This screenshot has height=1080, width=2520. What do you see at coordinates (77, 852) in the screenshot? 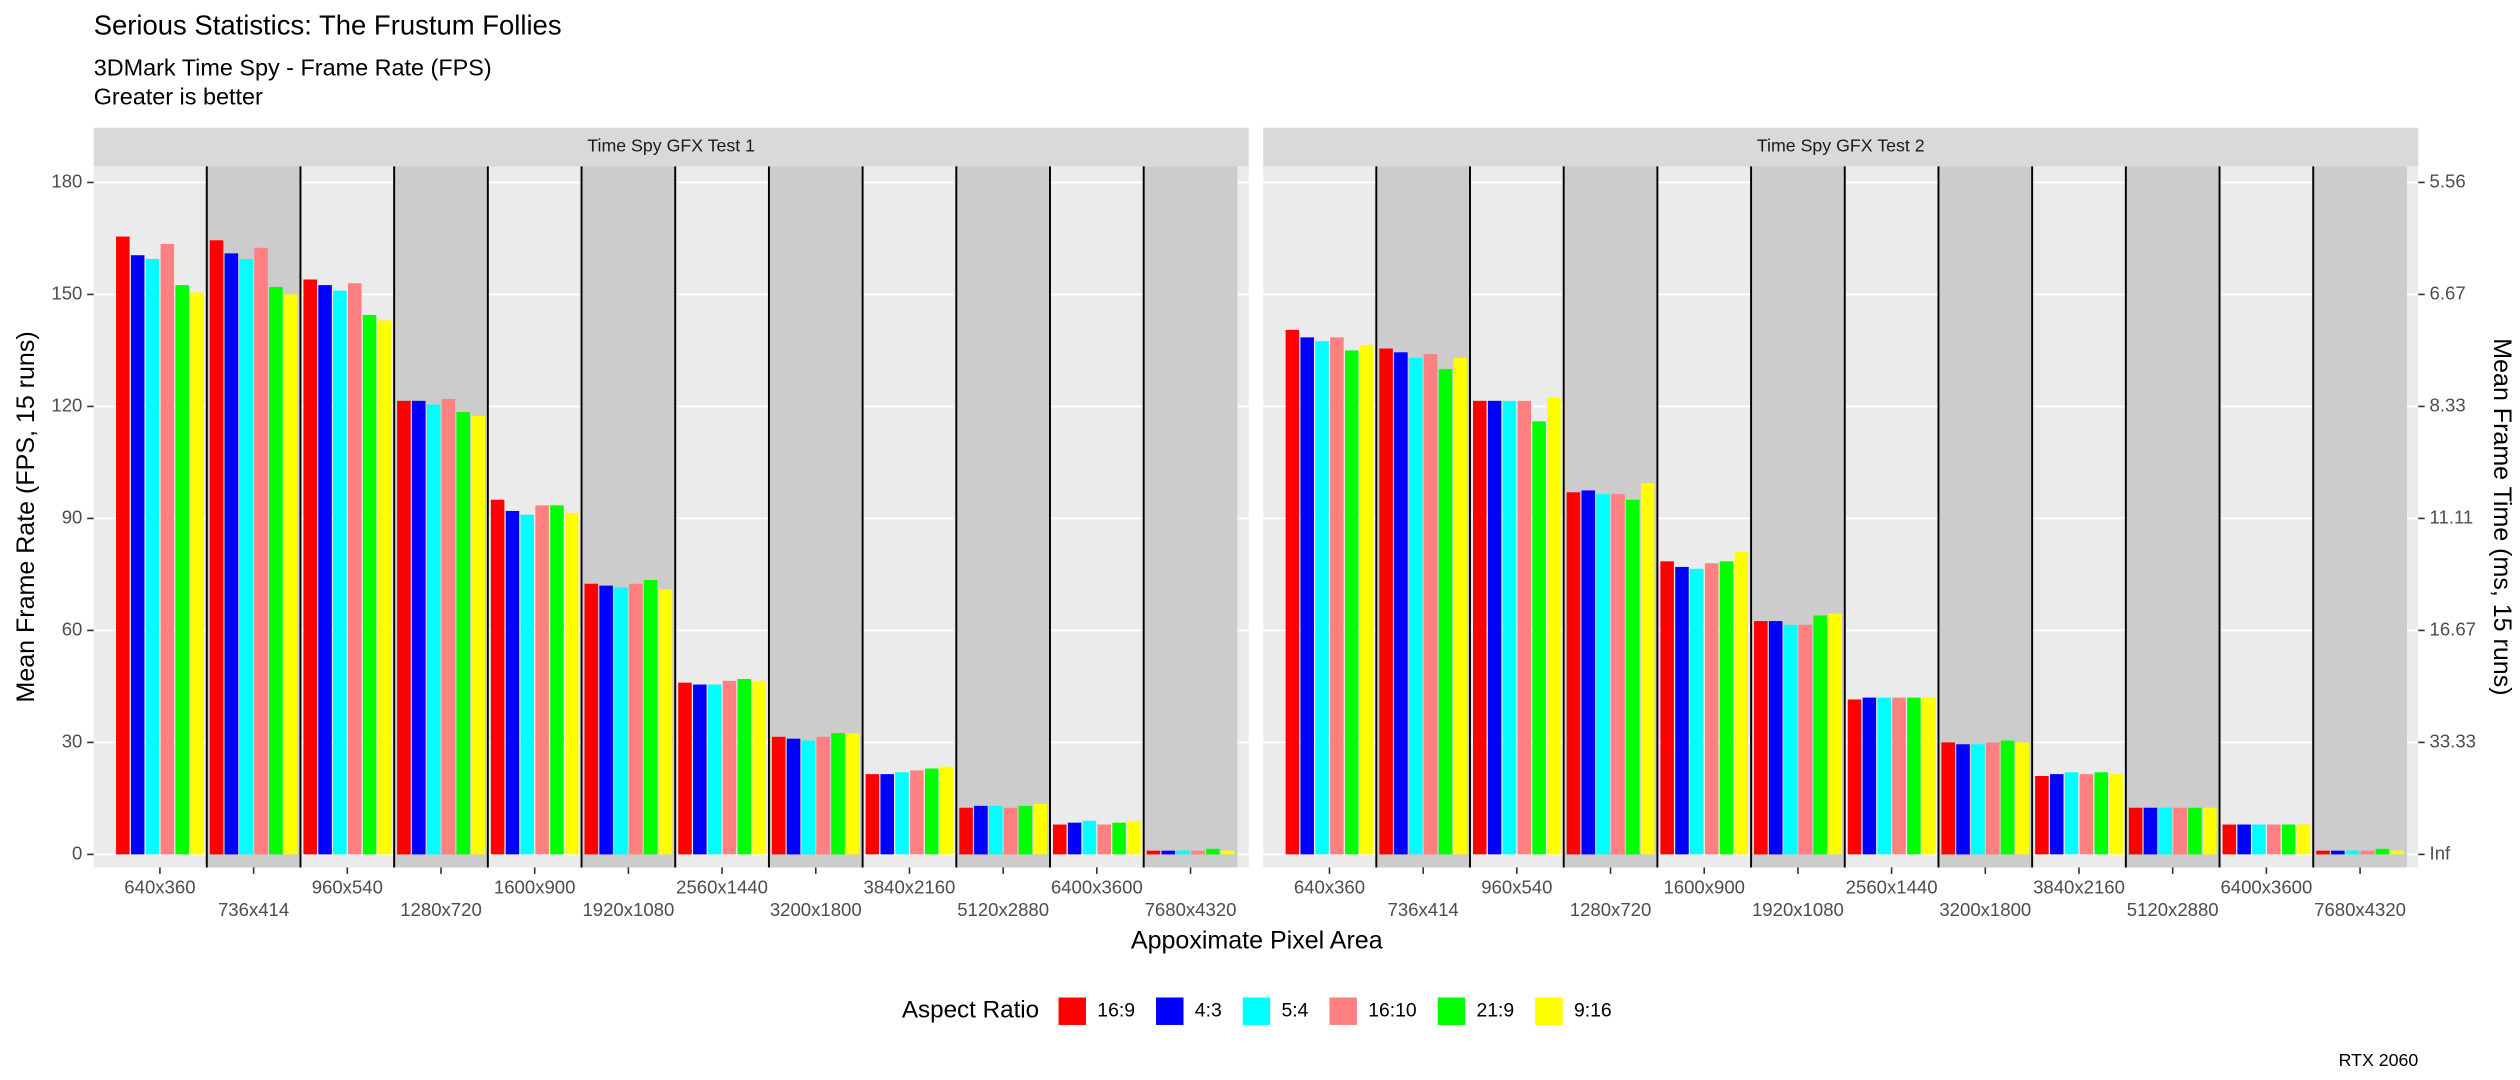
I see `y-tick-label: 0` at bounding box center [77, 852].